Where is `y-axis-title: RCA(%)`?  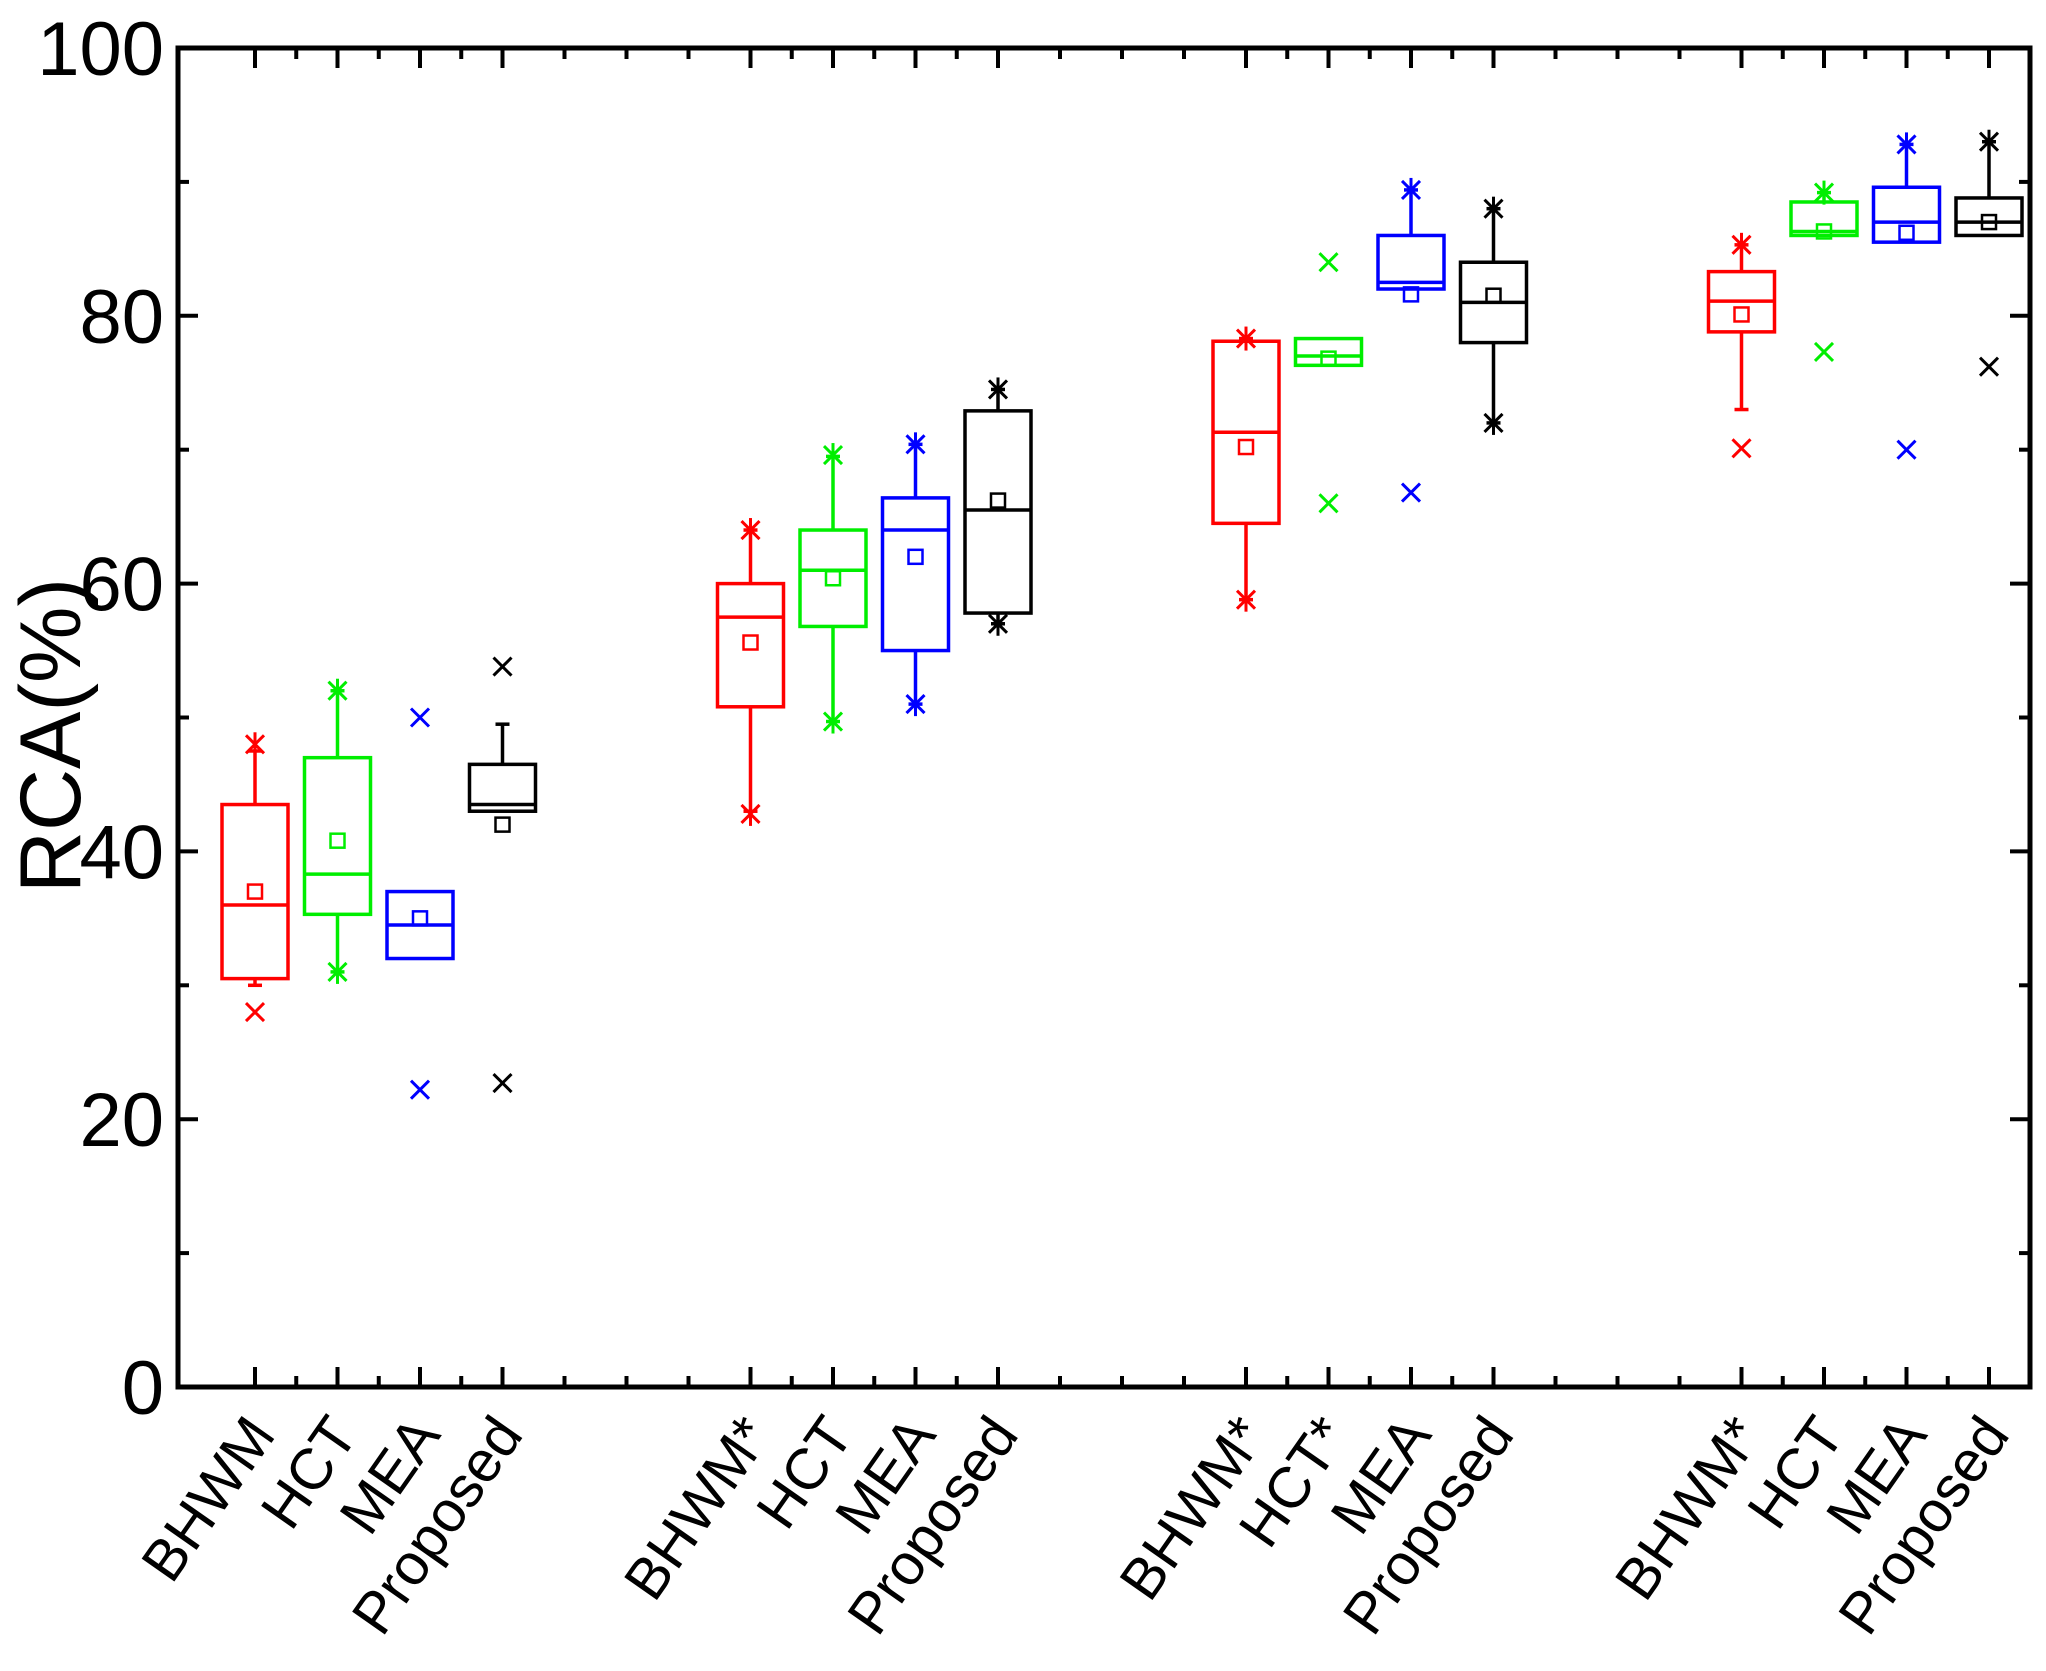 y-axis-title: RCA(%) is located at coordinates (51, 735).